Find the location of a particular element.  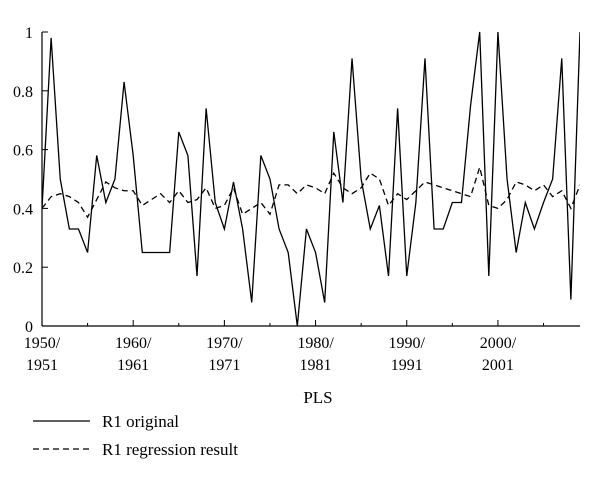

x-tick-label: 1970/ is located at coordinates (224, 343).